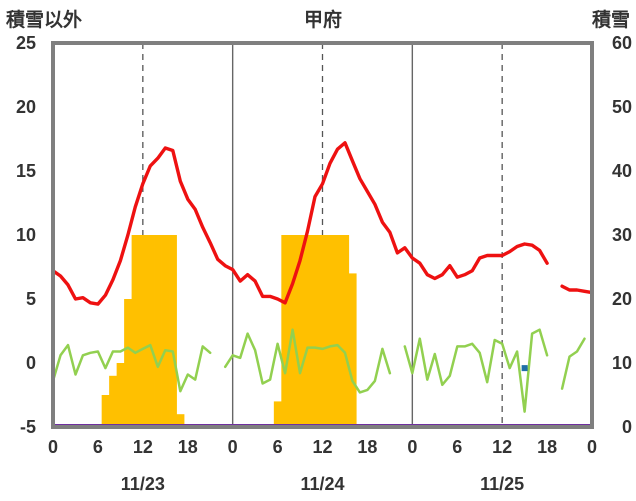 The width and height of the screenshot is (636, 501). What do you see at coordinates (31, 363) in the screenshot?
I see `left-tick-label: 0` at bounding box center [31, 363].